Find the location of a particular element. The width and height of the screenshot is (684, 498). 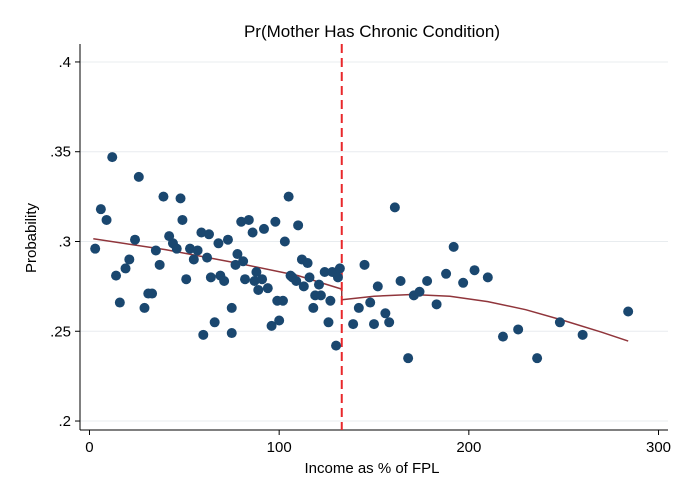

y-tick-label: .35 is located at coordinates (60, 152).